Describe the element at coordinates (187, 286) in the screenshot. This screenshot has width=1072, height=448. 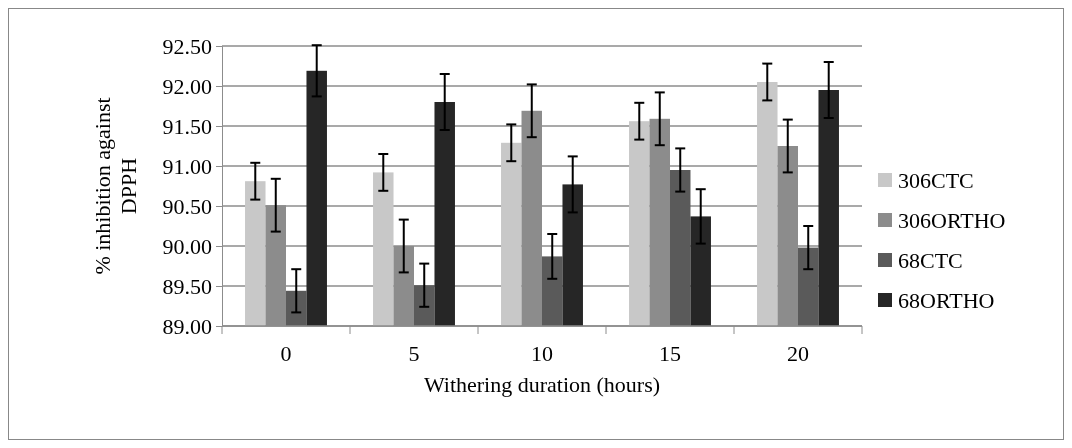
I see `y-tick-label: 89.50` at that location.